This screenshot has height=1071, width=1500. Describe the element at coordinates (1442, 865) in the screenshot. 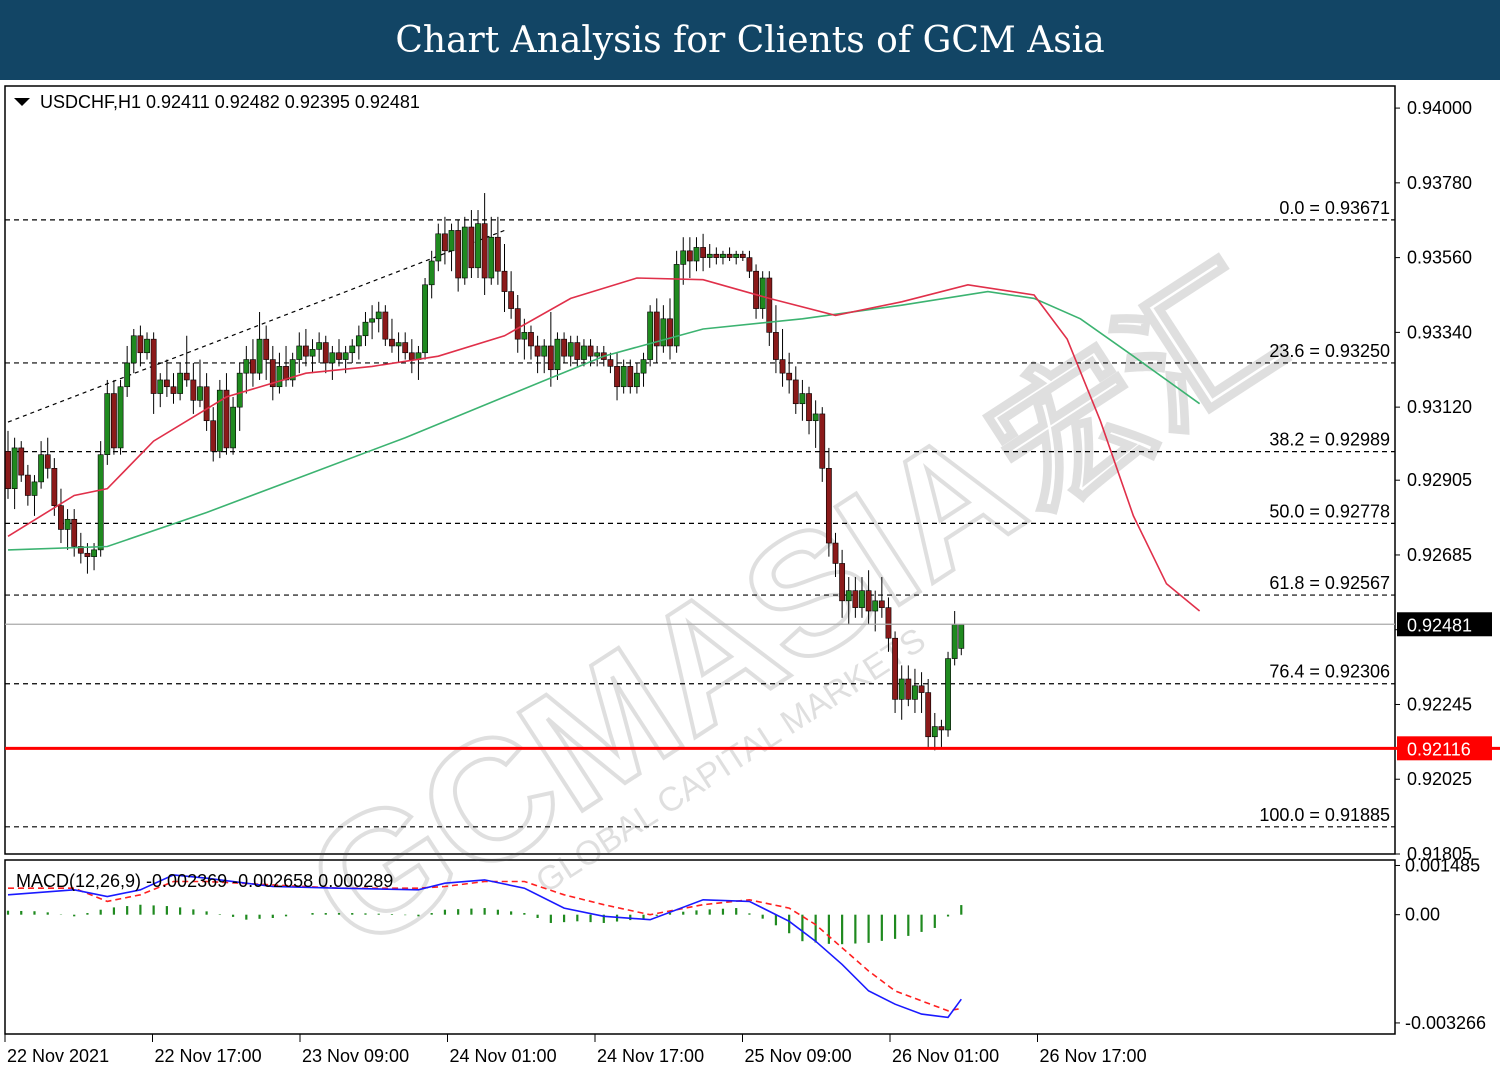

I see `macd-tick-label: 0.001485` at that location.